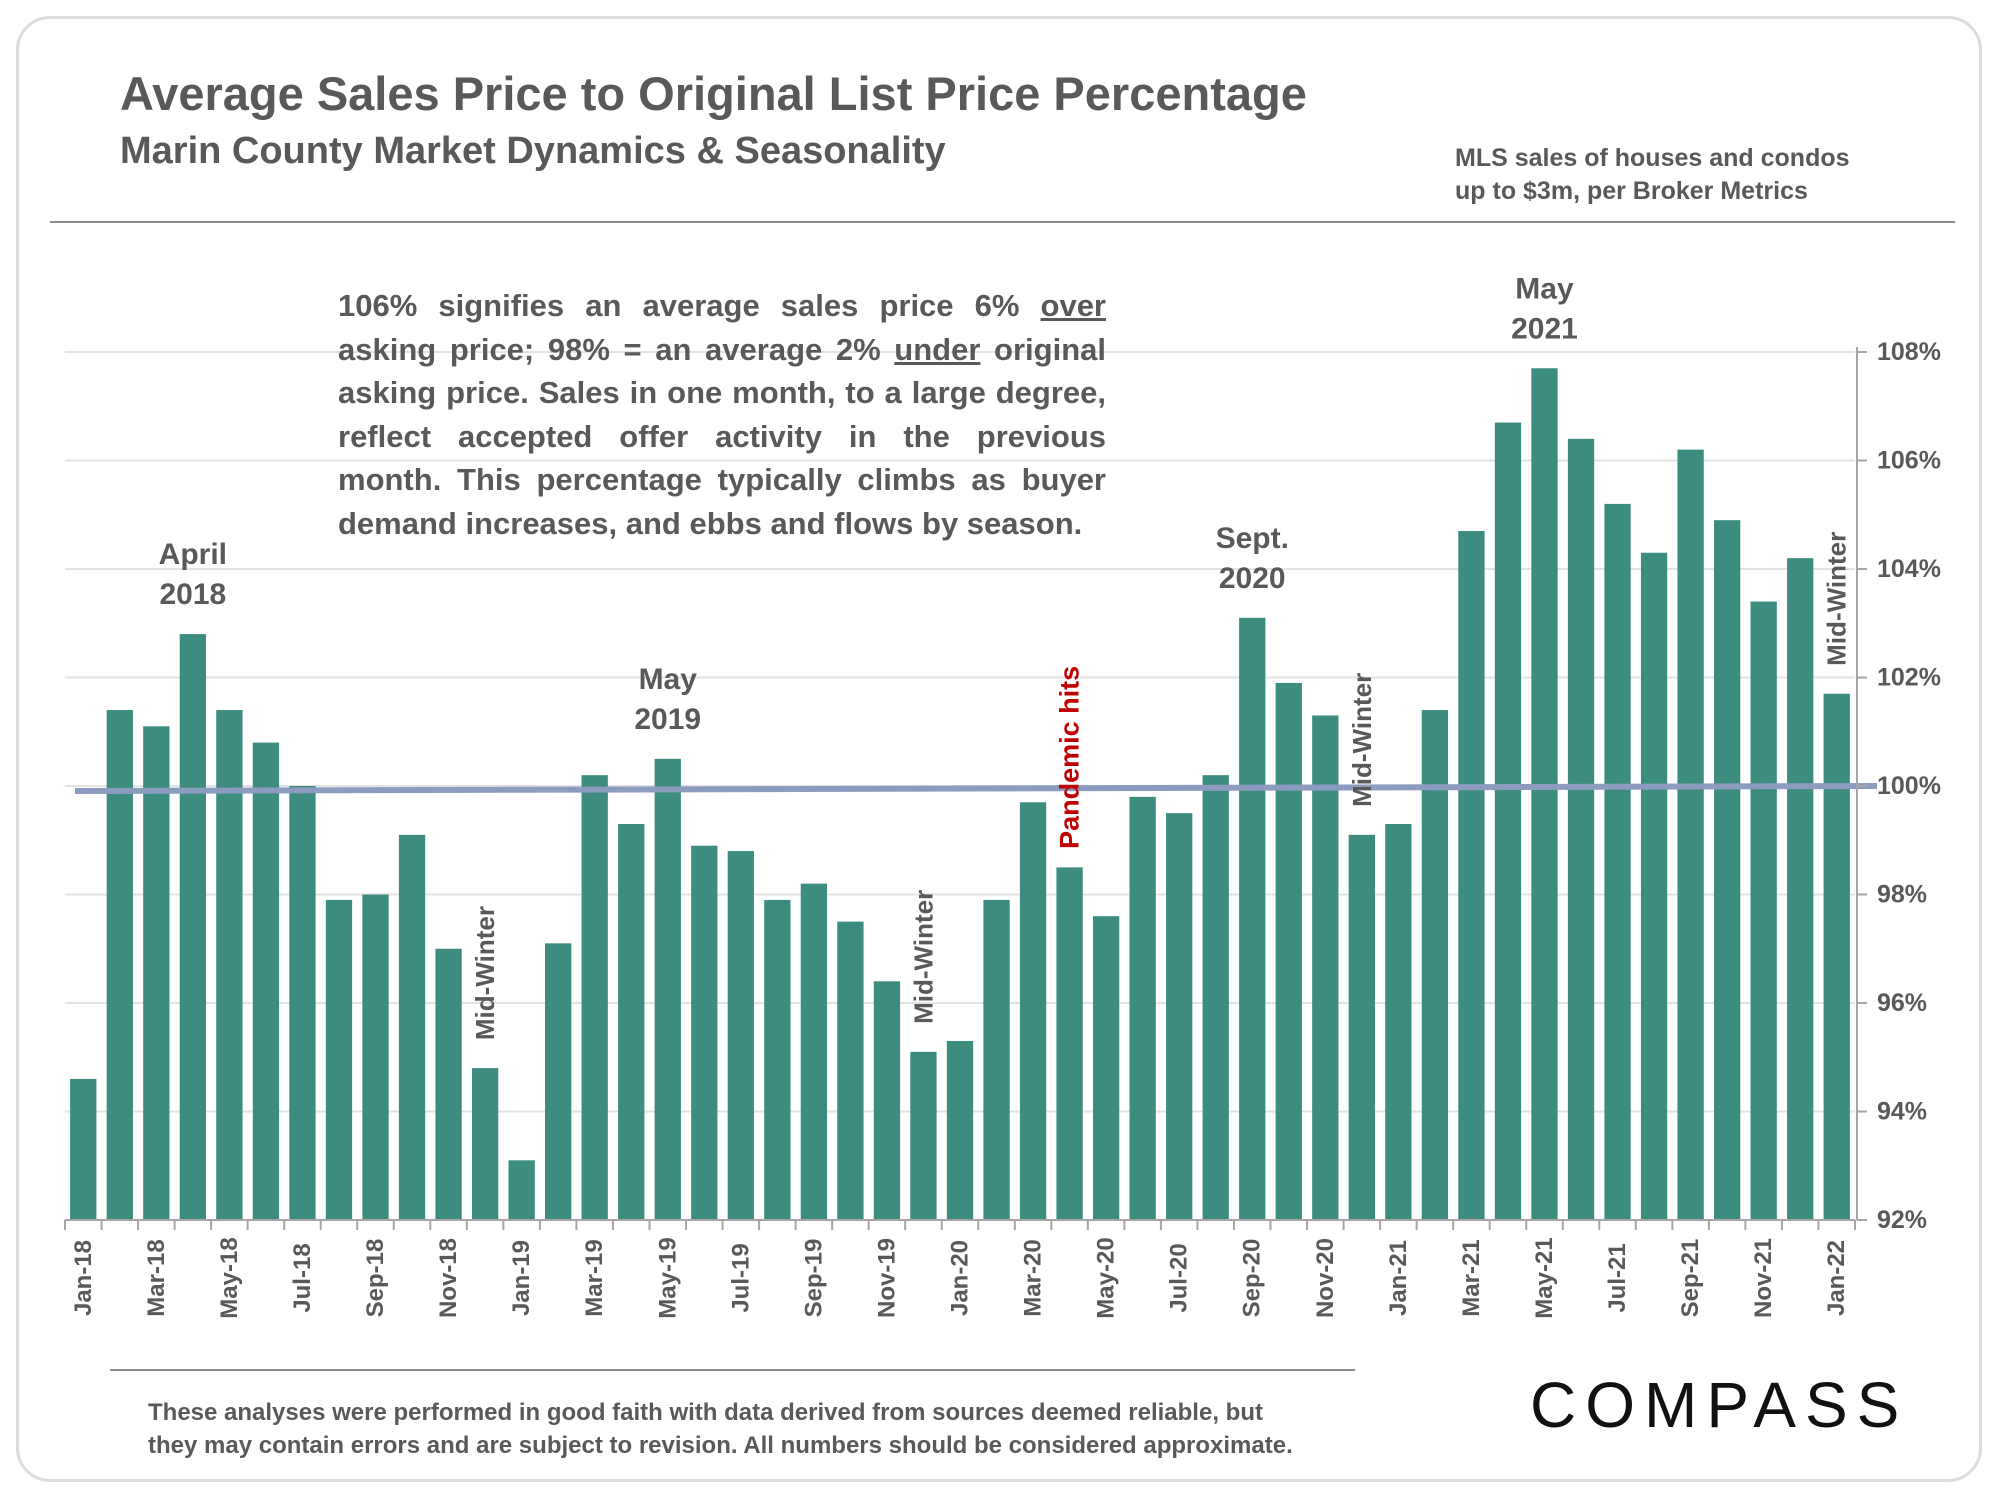 The image size is (2000, 1500). Describe the element at coordinates (1902, 1003) in the screenshot. I see `y-tick-label: 96%` at that location.